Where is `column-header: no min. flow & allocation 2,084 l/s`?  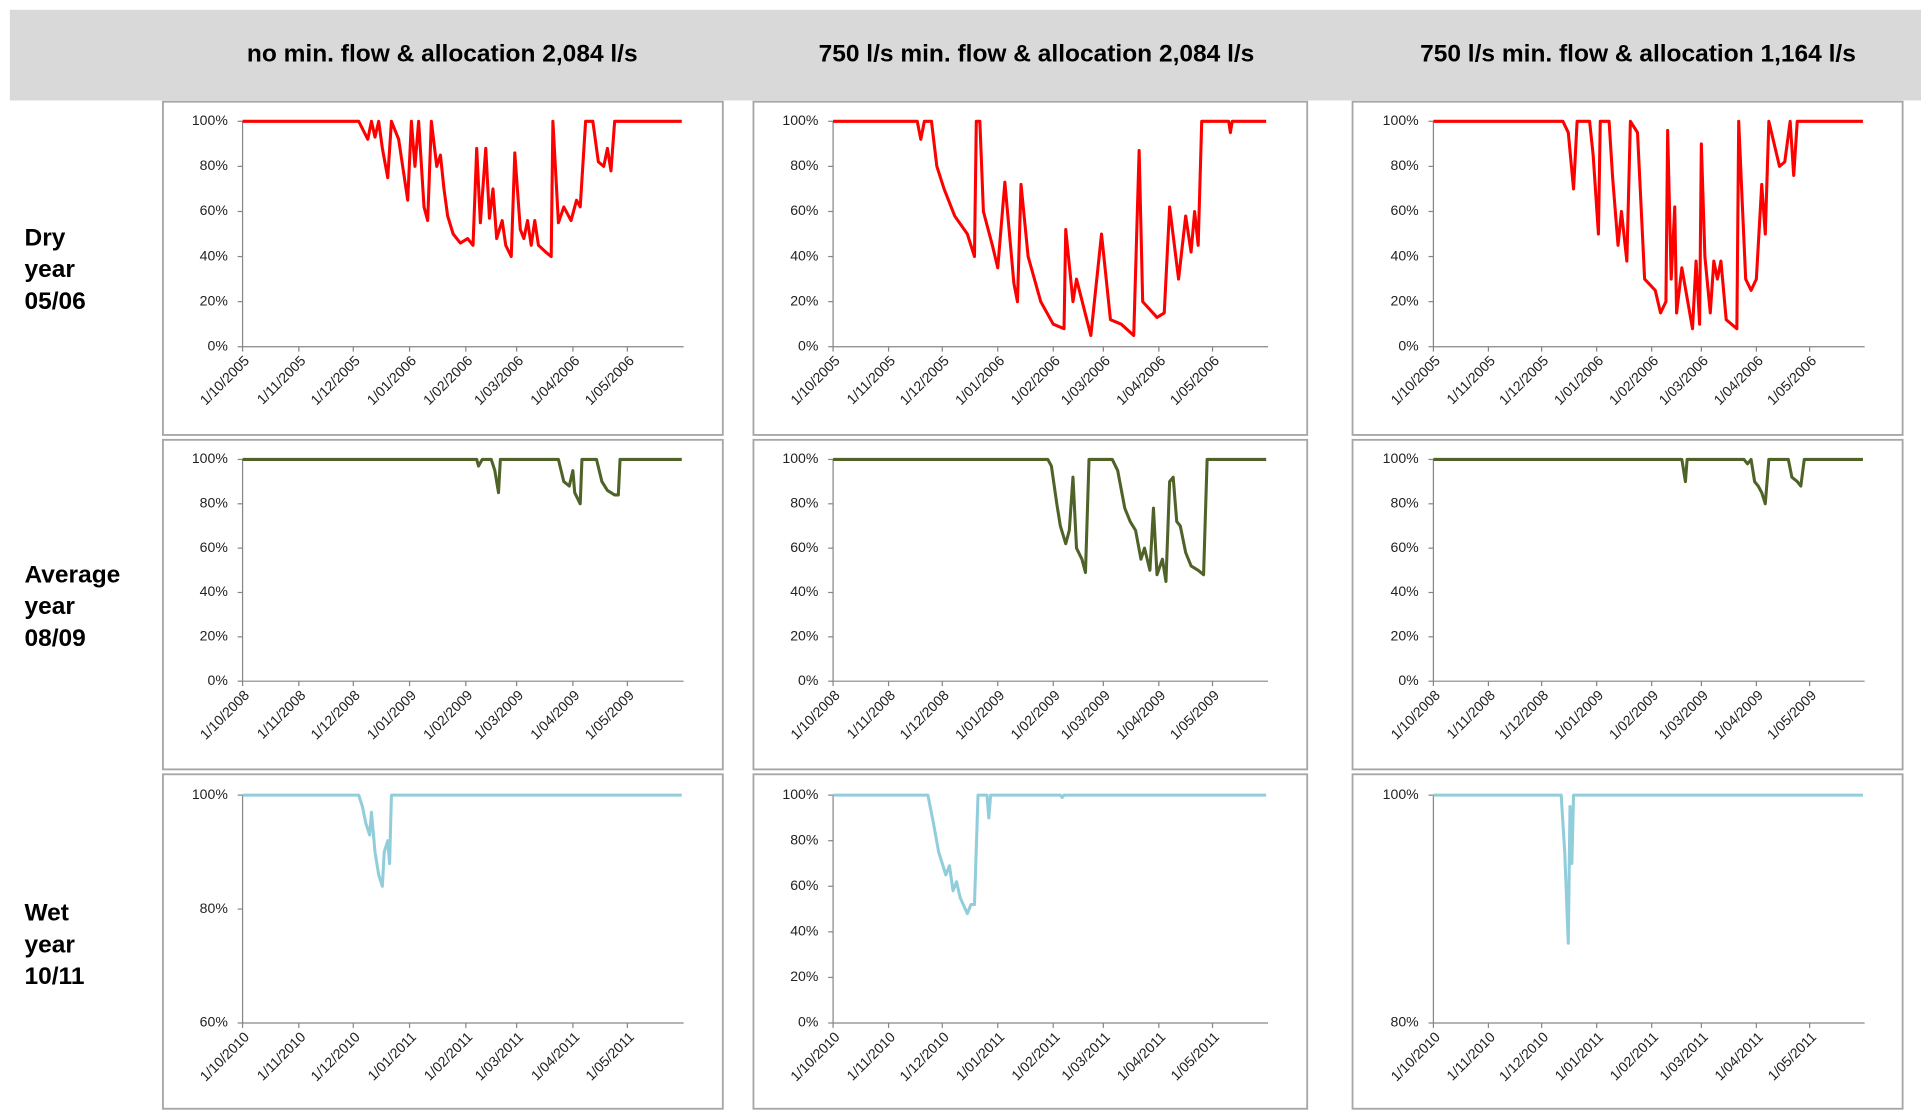 column-header: no min. flow & allocation 2,084 l/s is located at coordinates (442, 54).